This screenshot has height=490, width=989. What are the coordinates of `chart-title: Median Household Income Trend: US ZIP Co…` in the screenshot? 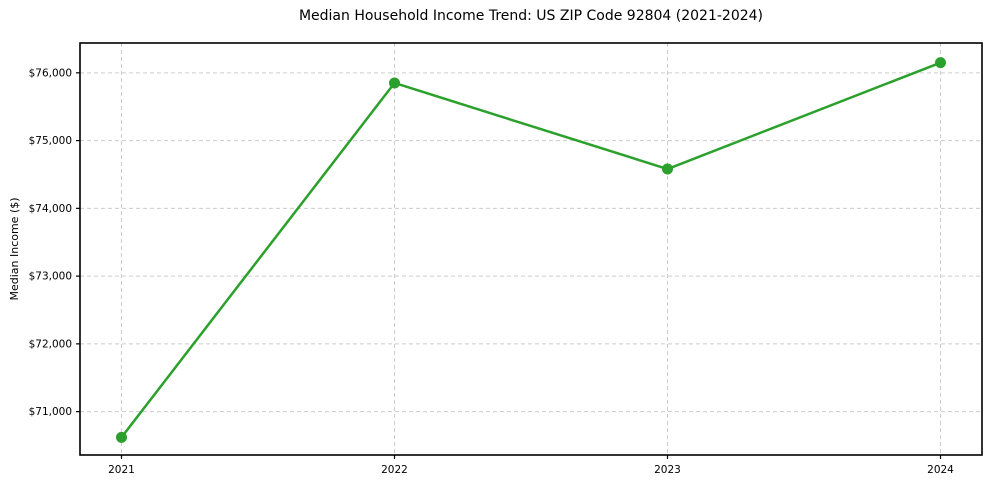 It's located at (531, 16).